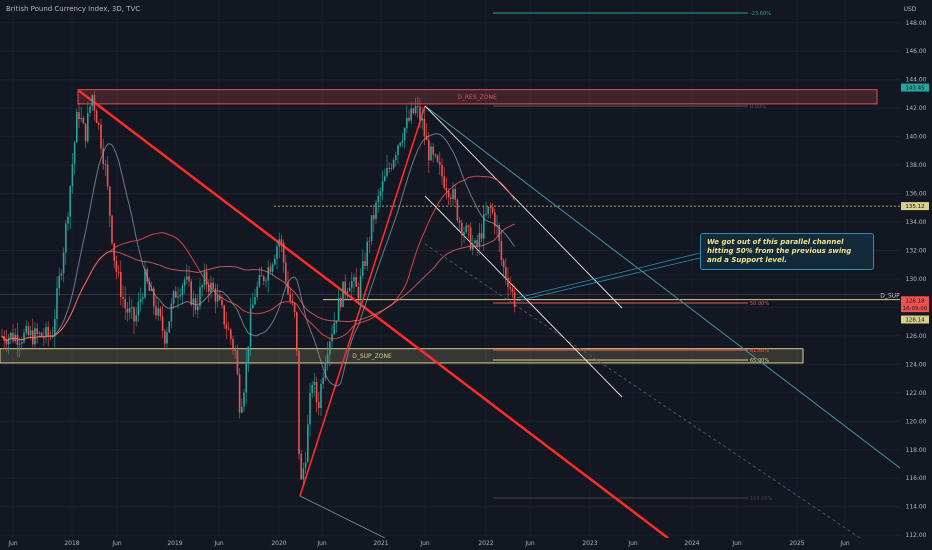 This screenshot has height=550, width=932. I want to click on price-tag-label: 128.14, so click(915, 321).